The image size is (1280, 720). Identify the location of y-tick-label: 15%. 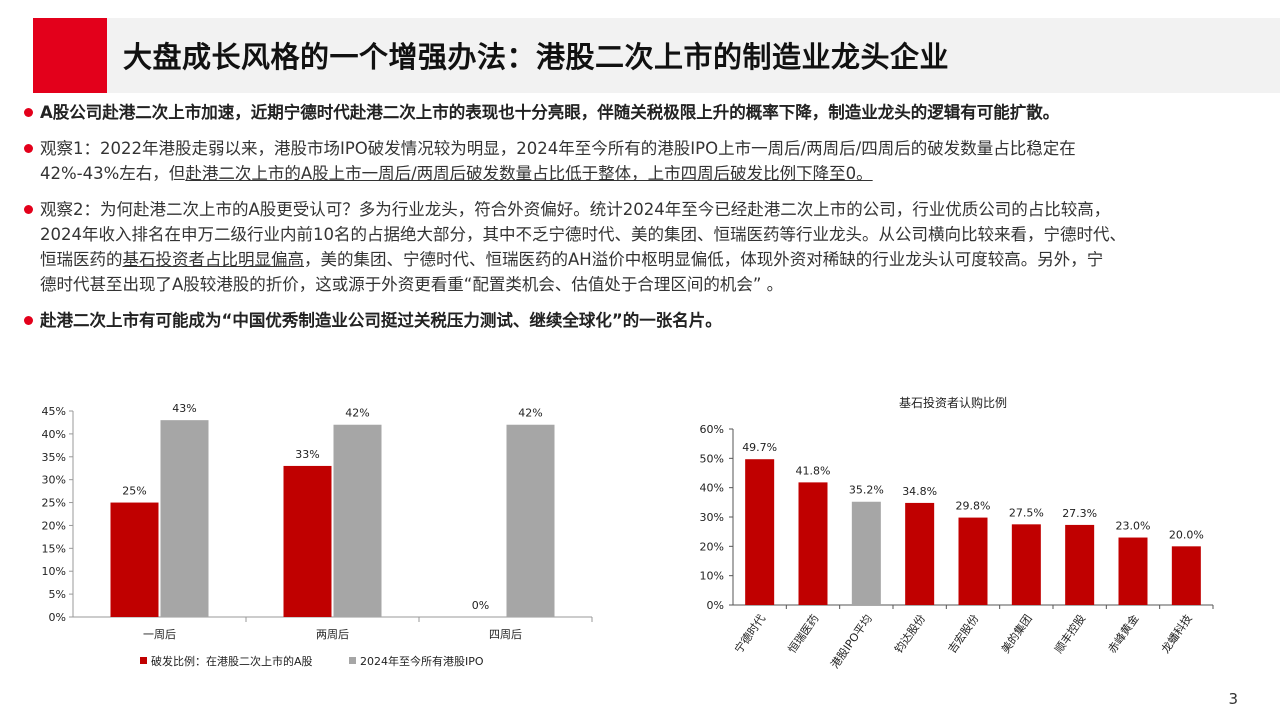
(54, 548).